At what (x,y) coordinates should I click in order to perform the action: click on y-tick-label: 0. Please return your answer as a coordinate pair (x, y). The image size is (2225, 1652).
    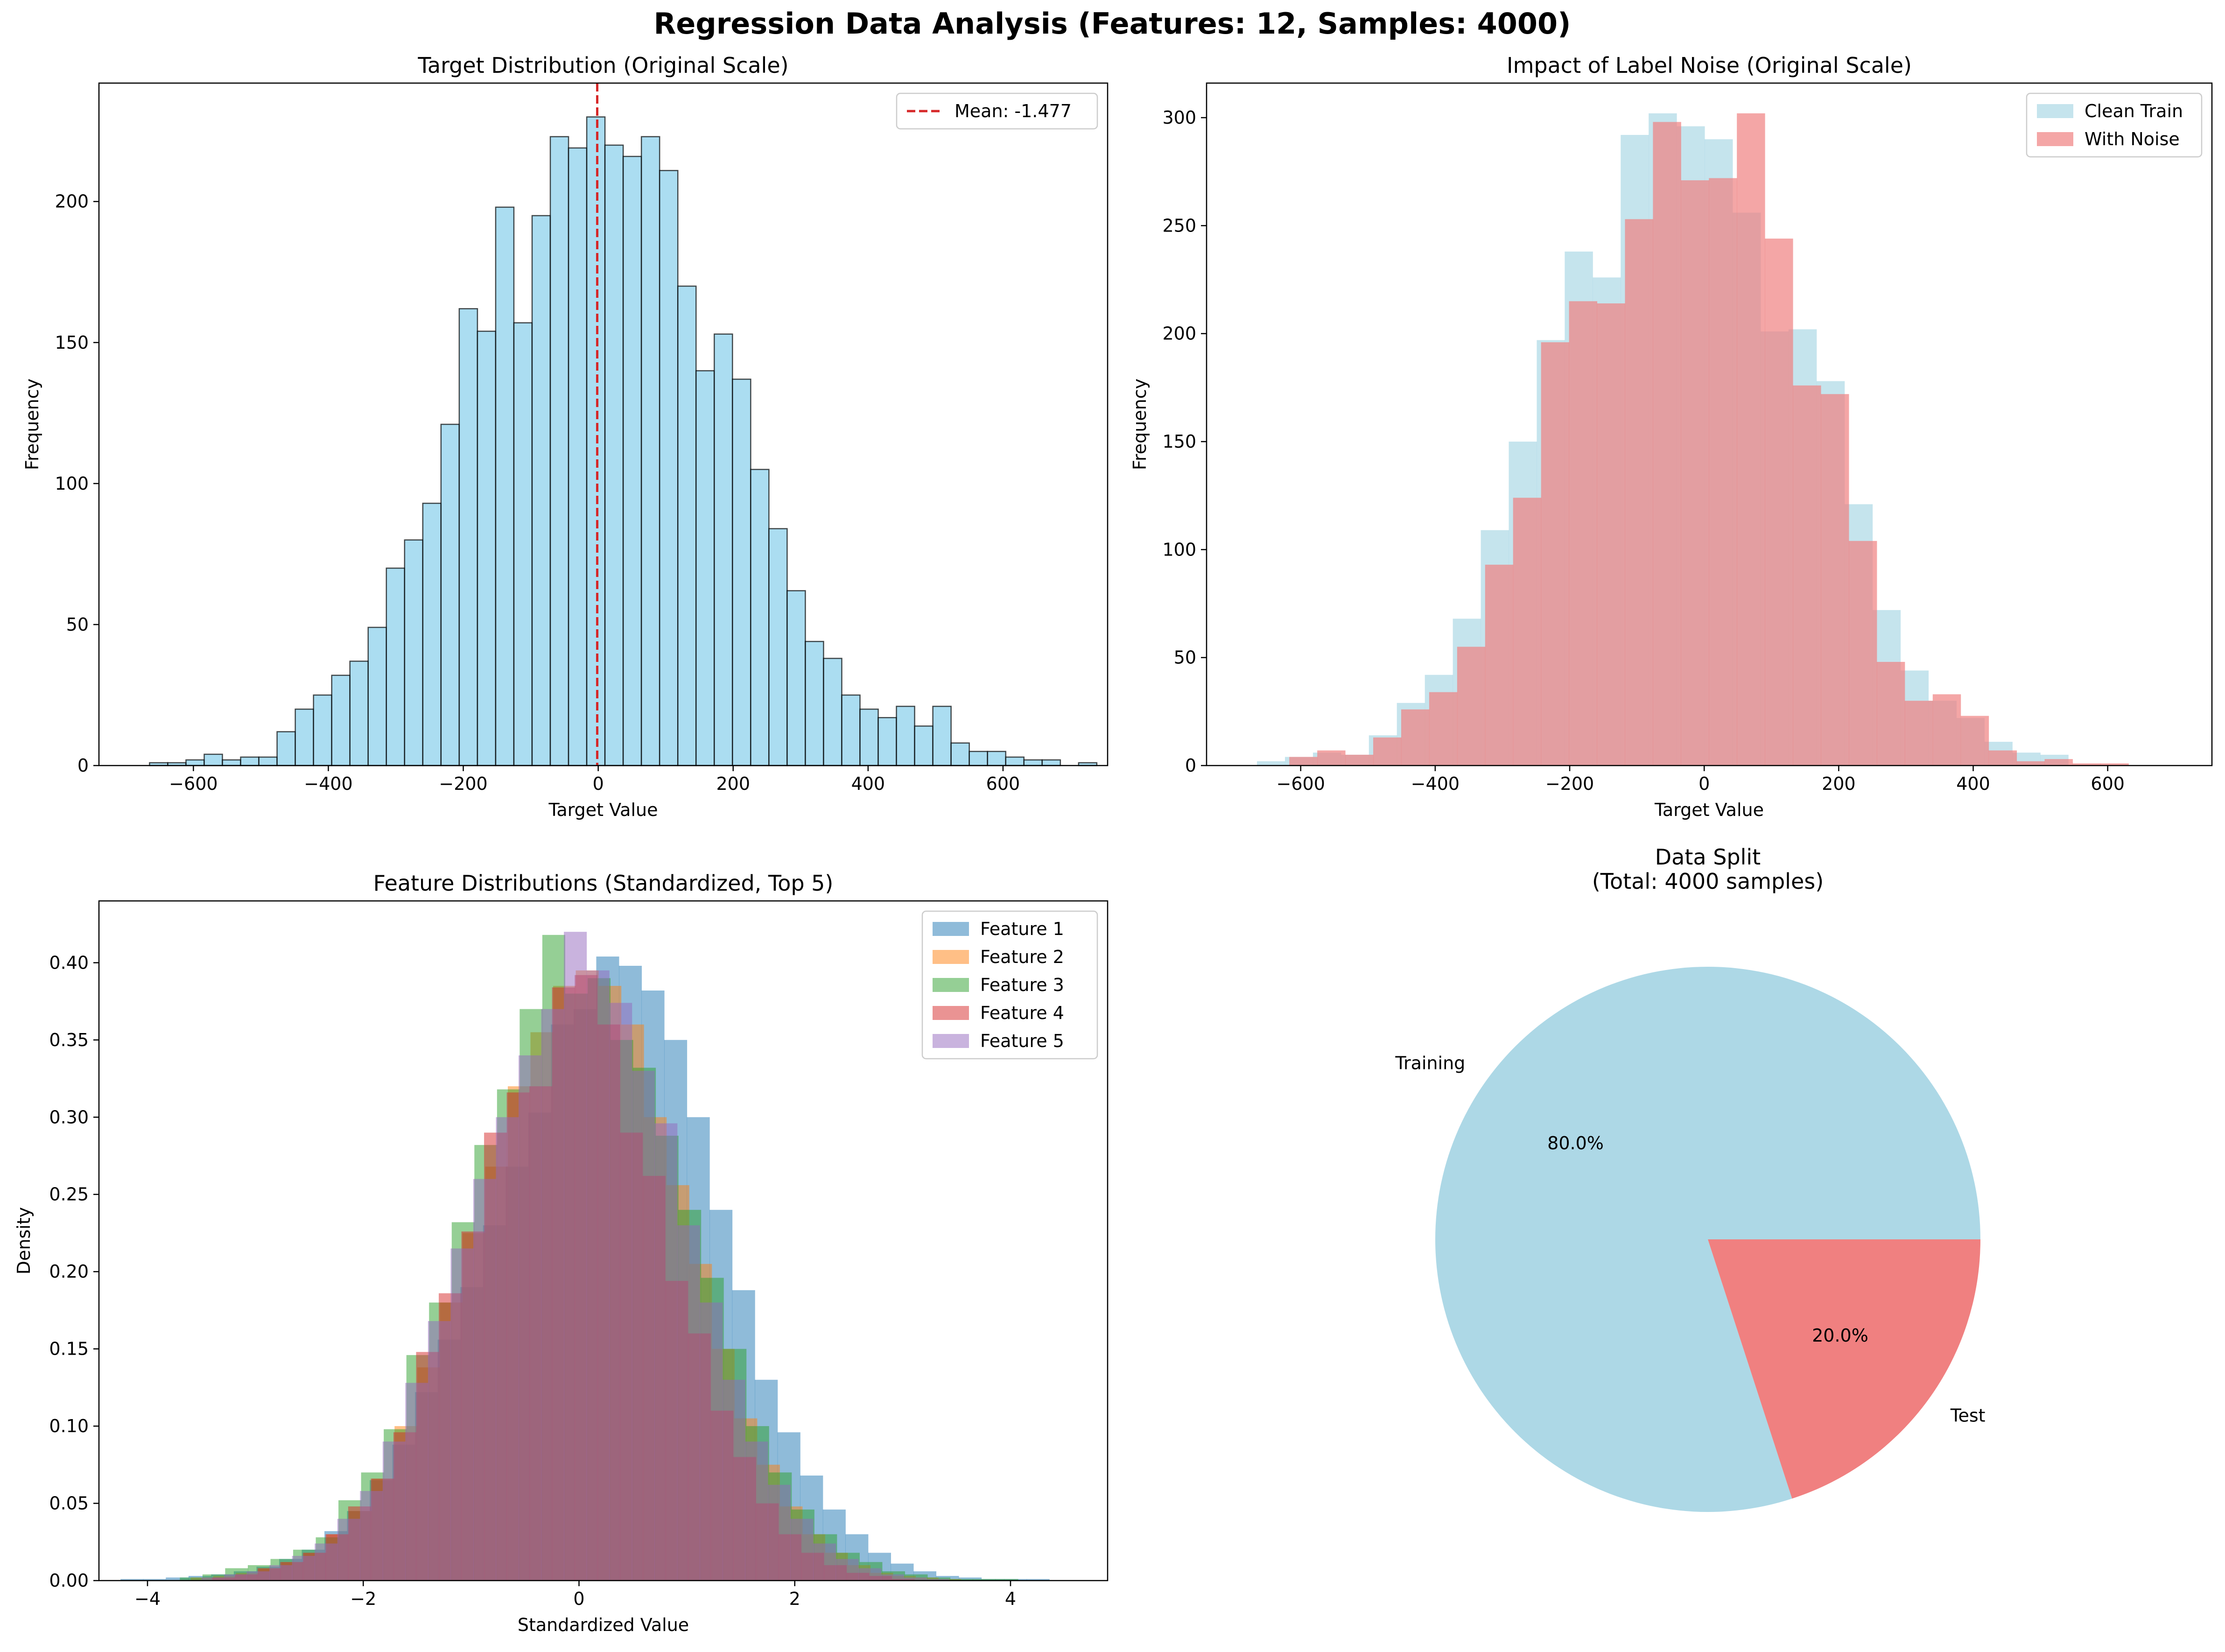
    Looking at the image, I should click on (83, 765).